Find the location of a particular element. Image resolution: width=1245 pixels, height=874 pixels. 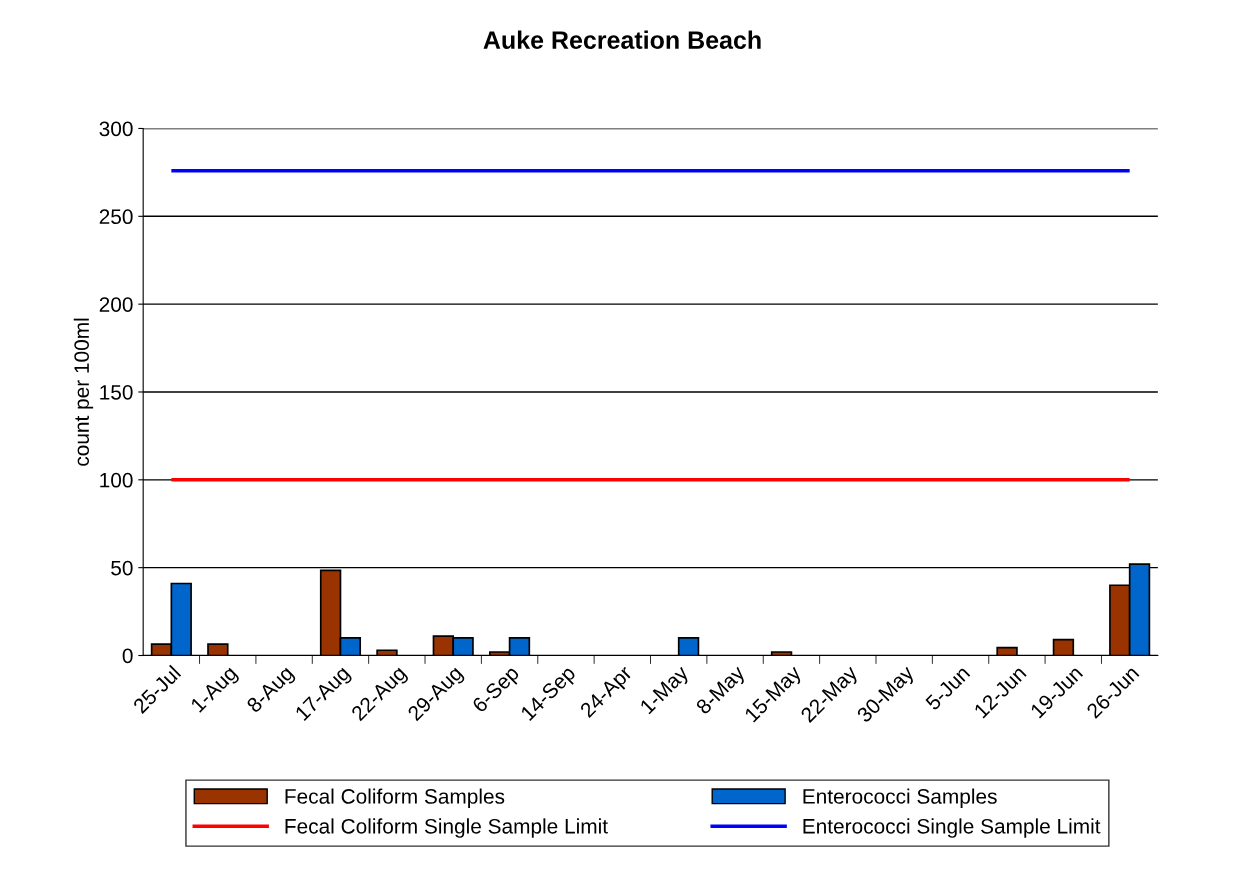

legend-label: Enterococci Single Sample Limit is located at coordinates (952, 828).